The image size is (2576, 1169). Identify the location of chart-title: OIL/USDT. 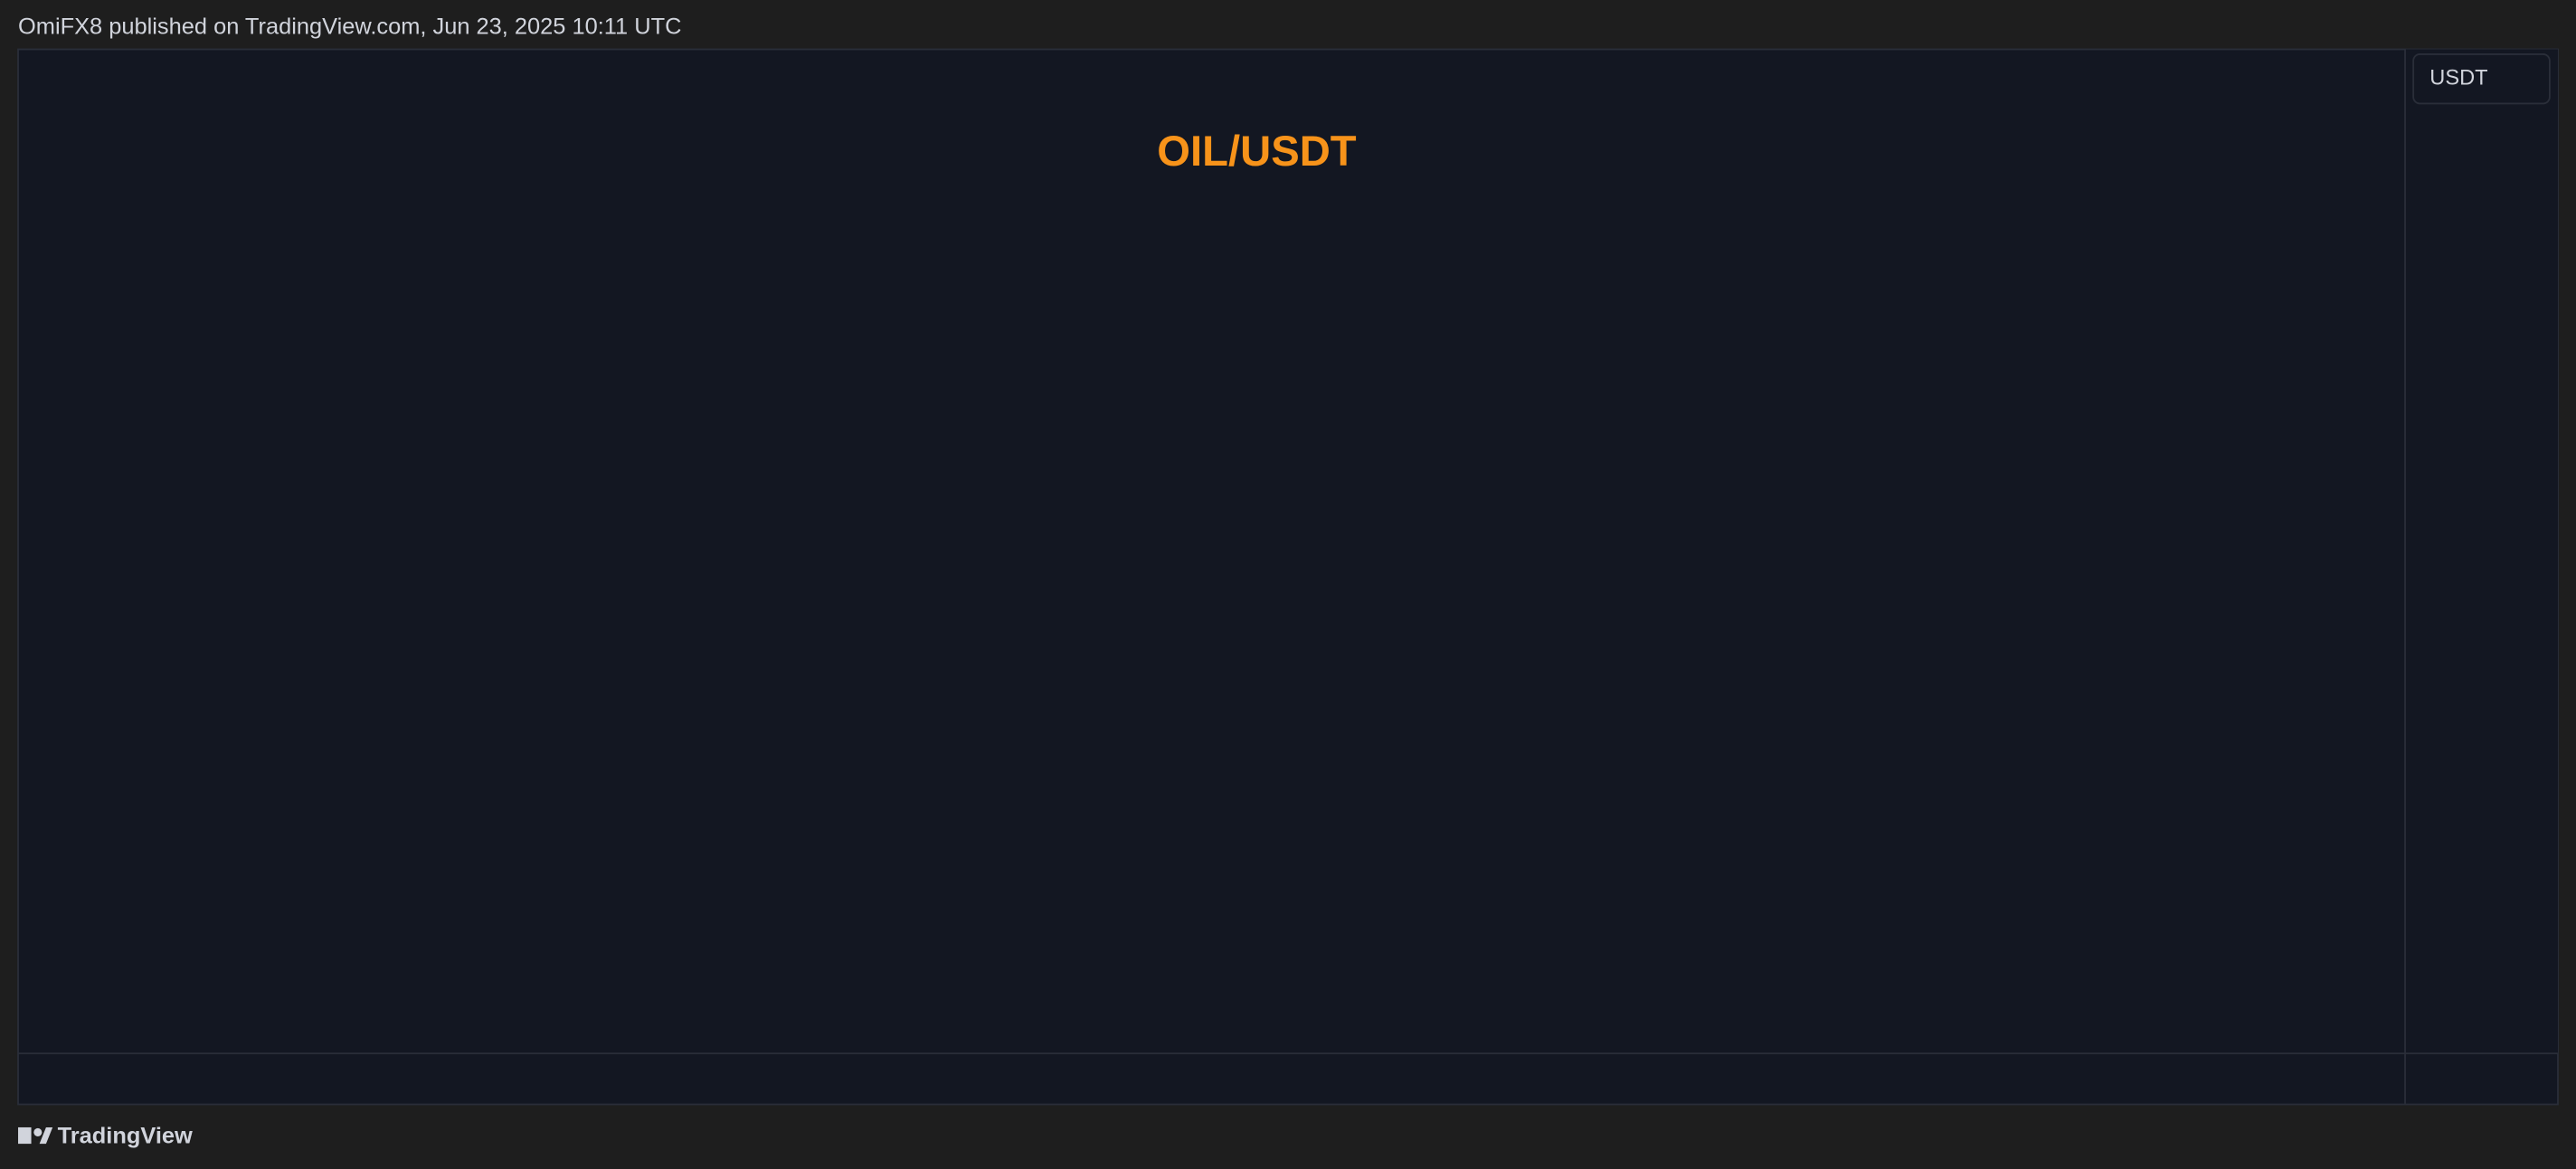
(1257, 152).